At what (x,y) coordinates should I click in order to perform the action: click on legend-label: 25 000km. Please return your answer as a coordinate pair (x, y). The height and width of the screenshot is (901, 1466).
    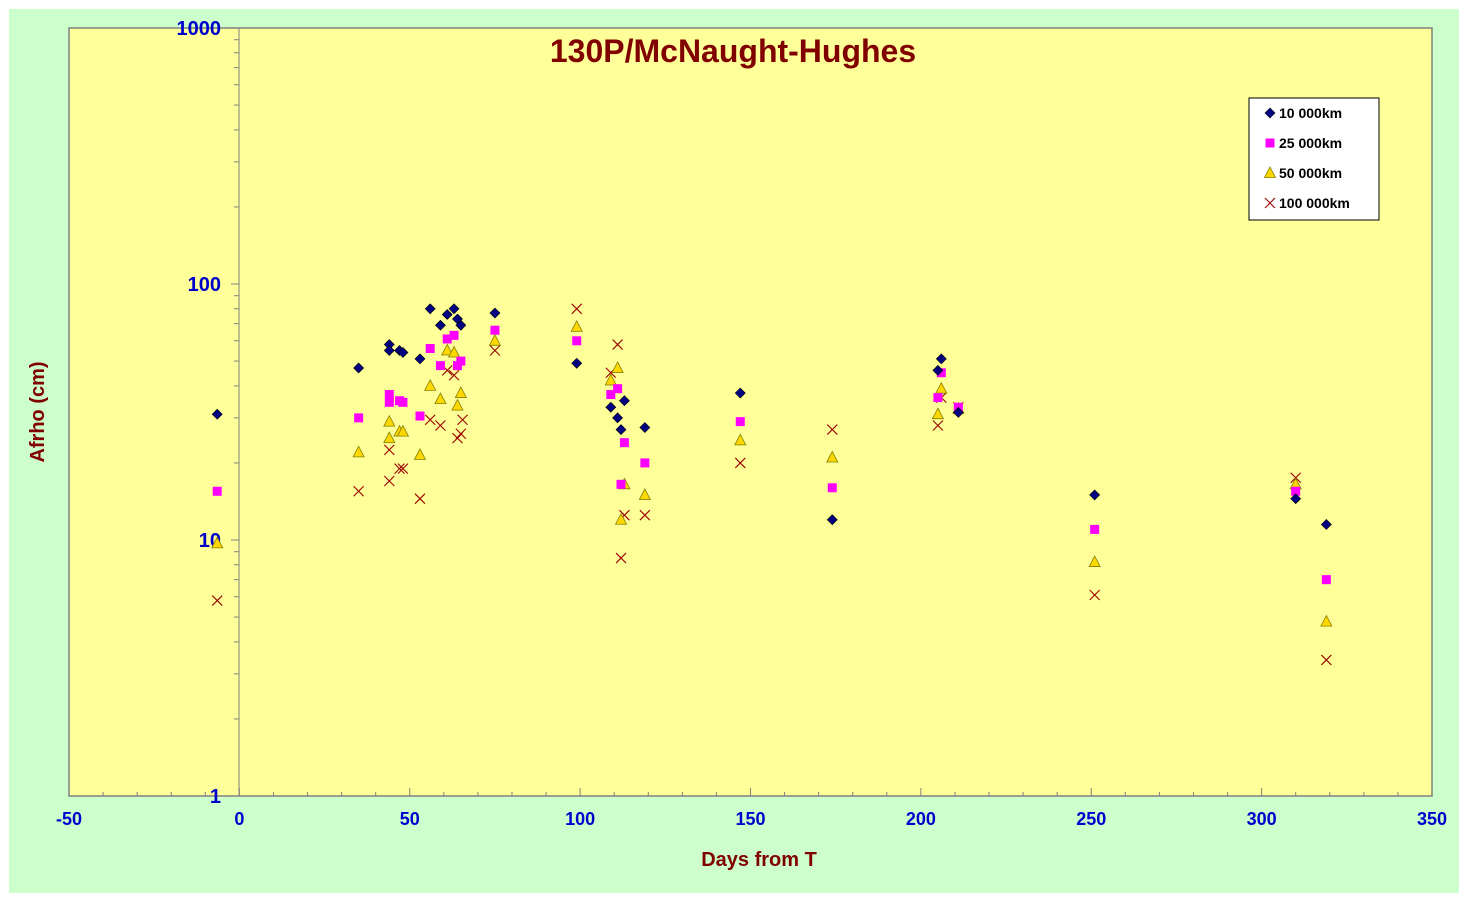
    Looking at the image, I should click on (1310, 143).